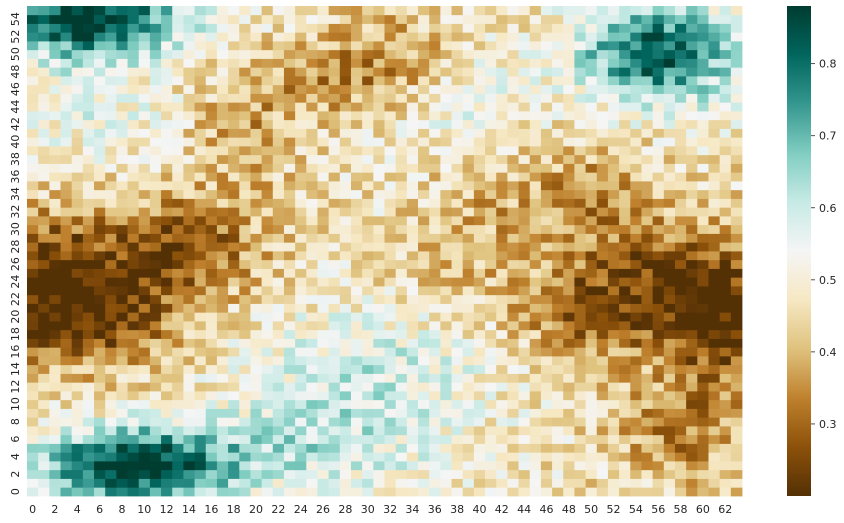 This screenshot has height=523, width=844. Describe the element at coordinates (278, 509) in the screenshot. I see `x-tick-label: 22` at that location.